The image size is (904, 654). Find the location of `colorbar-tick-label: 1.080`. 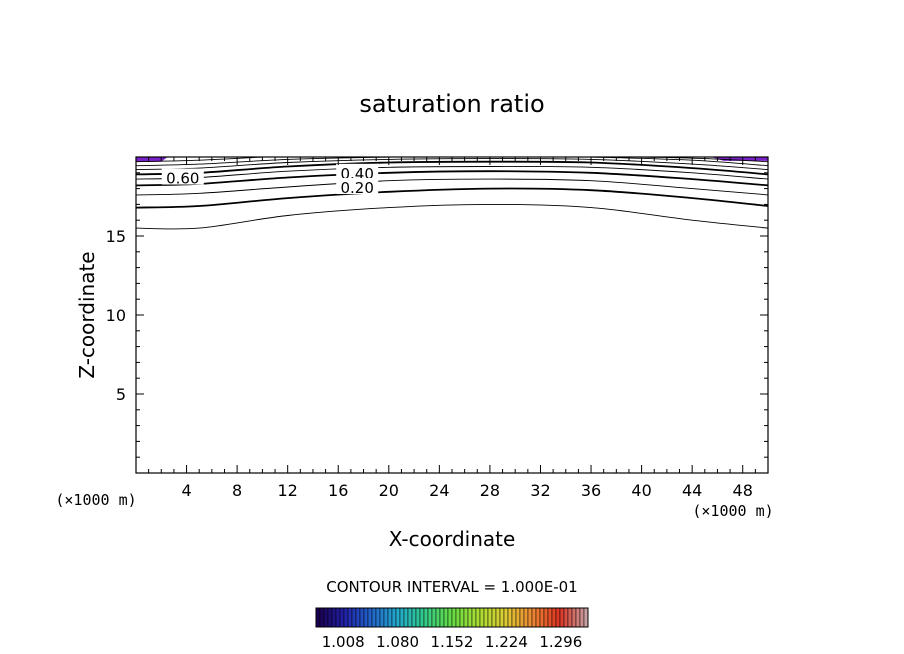

colorbar-tick-label: 1.080 is located at coordinates (397, 642).